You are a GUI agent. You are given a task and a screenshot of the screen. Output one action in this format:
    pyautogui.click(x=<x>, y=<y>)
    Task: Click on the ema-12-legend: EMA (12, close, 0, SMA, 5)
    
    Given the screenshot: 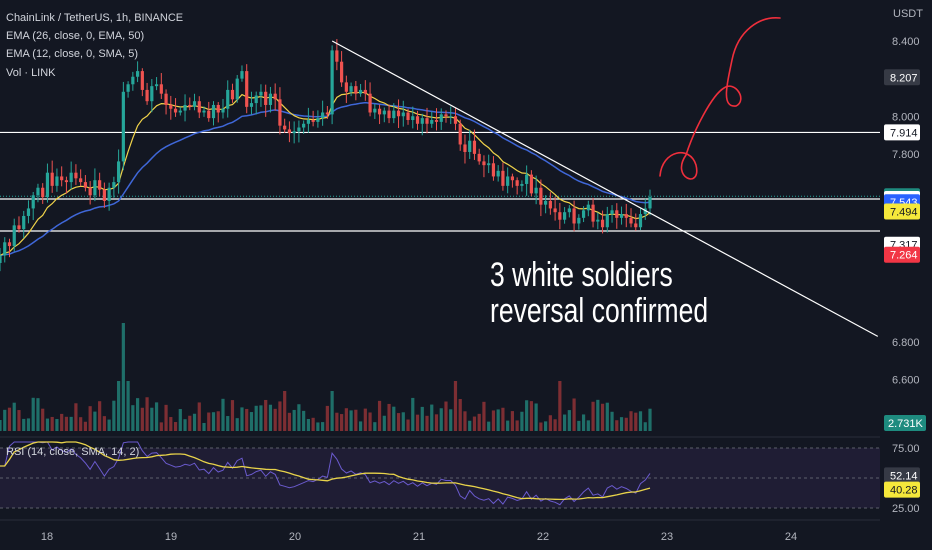 What is the action you would take?
    pyautogui.click(x=72, y=54)
    